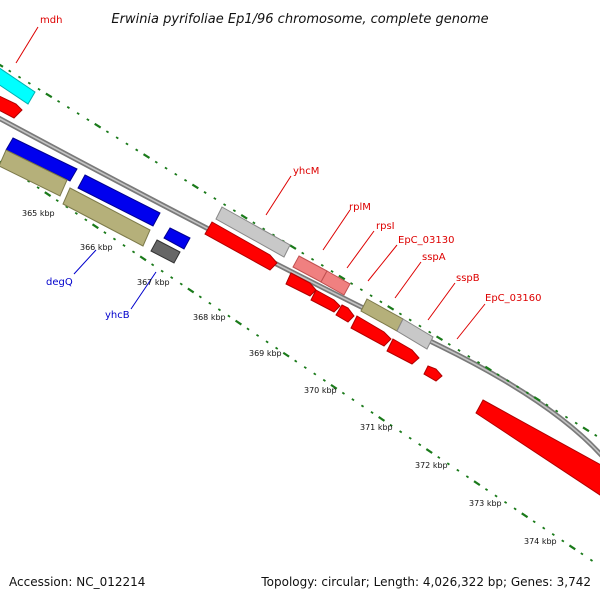 Image resolution: width=600 pixels, height=600 pixels. Describe the element at coordinates (209, 317) in the screenshot. I see `scale-label: 368 kbp` at that location.